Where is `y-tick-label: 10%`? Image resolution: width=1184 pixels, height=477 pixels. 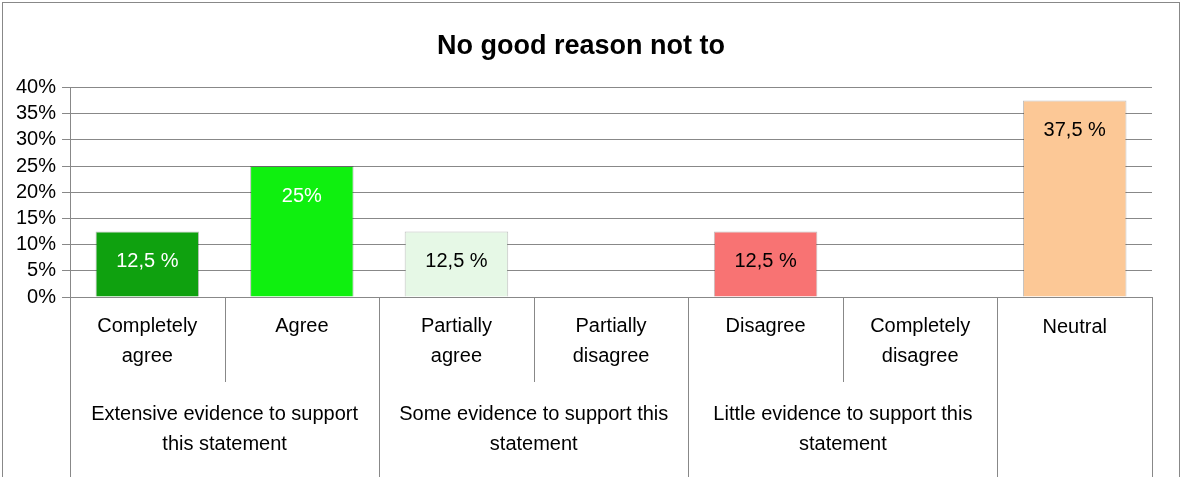 y-tick-label: 10% is located at coordinates (36, 243).